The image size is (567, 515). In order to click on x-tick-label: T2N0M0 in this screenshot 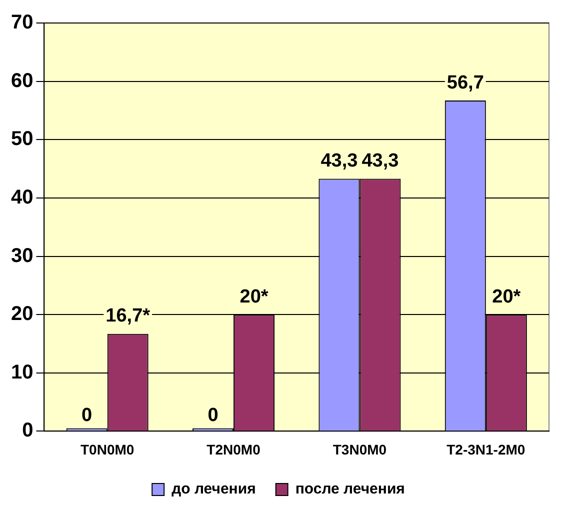, I will do `click(233, 449)`.